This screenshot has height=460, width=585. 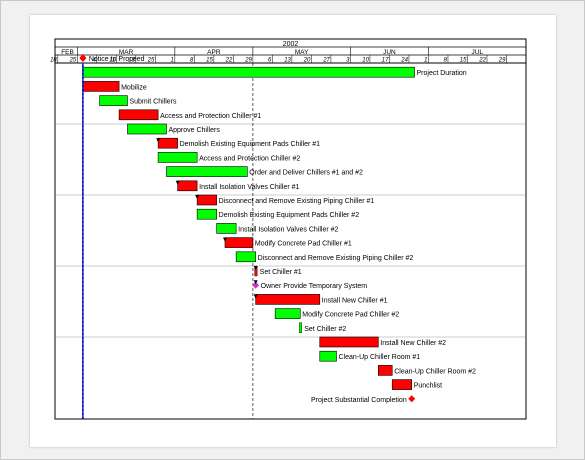 I want to click on task-label-install-isolation-valves-chiller-1: Install Isolation Valves Chiller #1, so click(x=249, y=187).